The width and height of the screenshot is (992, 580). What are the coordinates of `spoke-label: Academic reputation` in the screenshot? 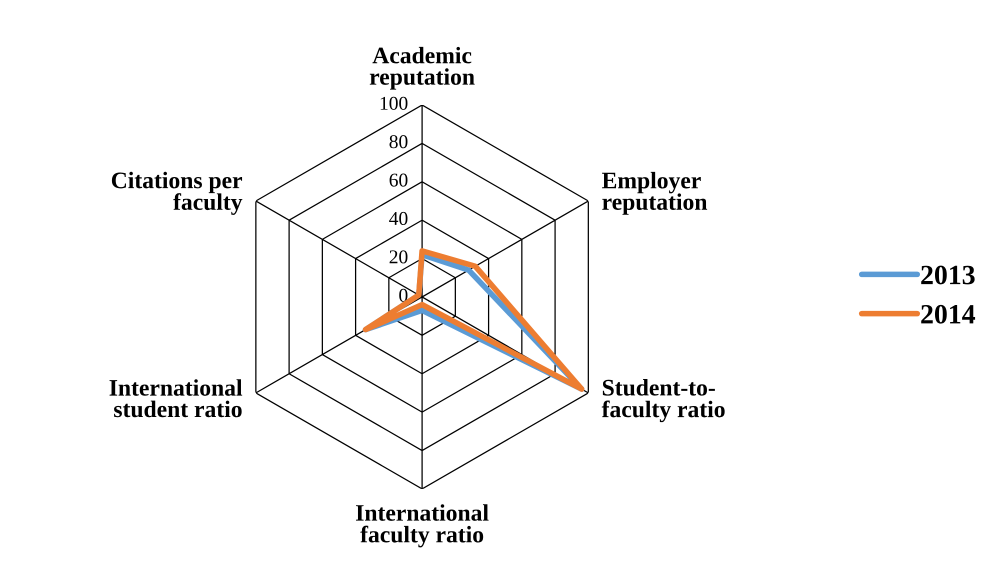 It's located at (422, 68).